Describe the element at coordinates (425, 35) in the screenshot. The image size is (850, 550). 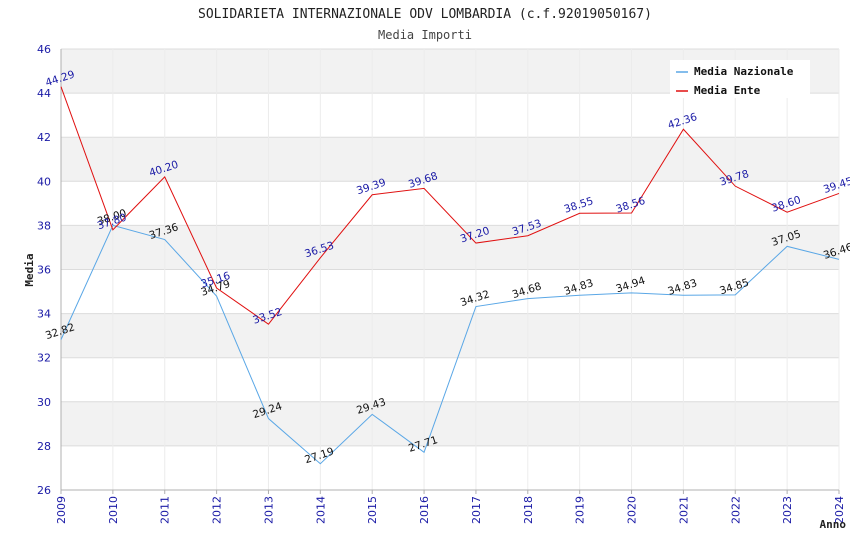
I see `chart-subtitle: Media Importi` at that location.